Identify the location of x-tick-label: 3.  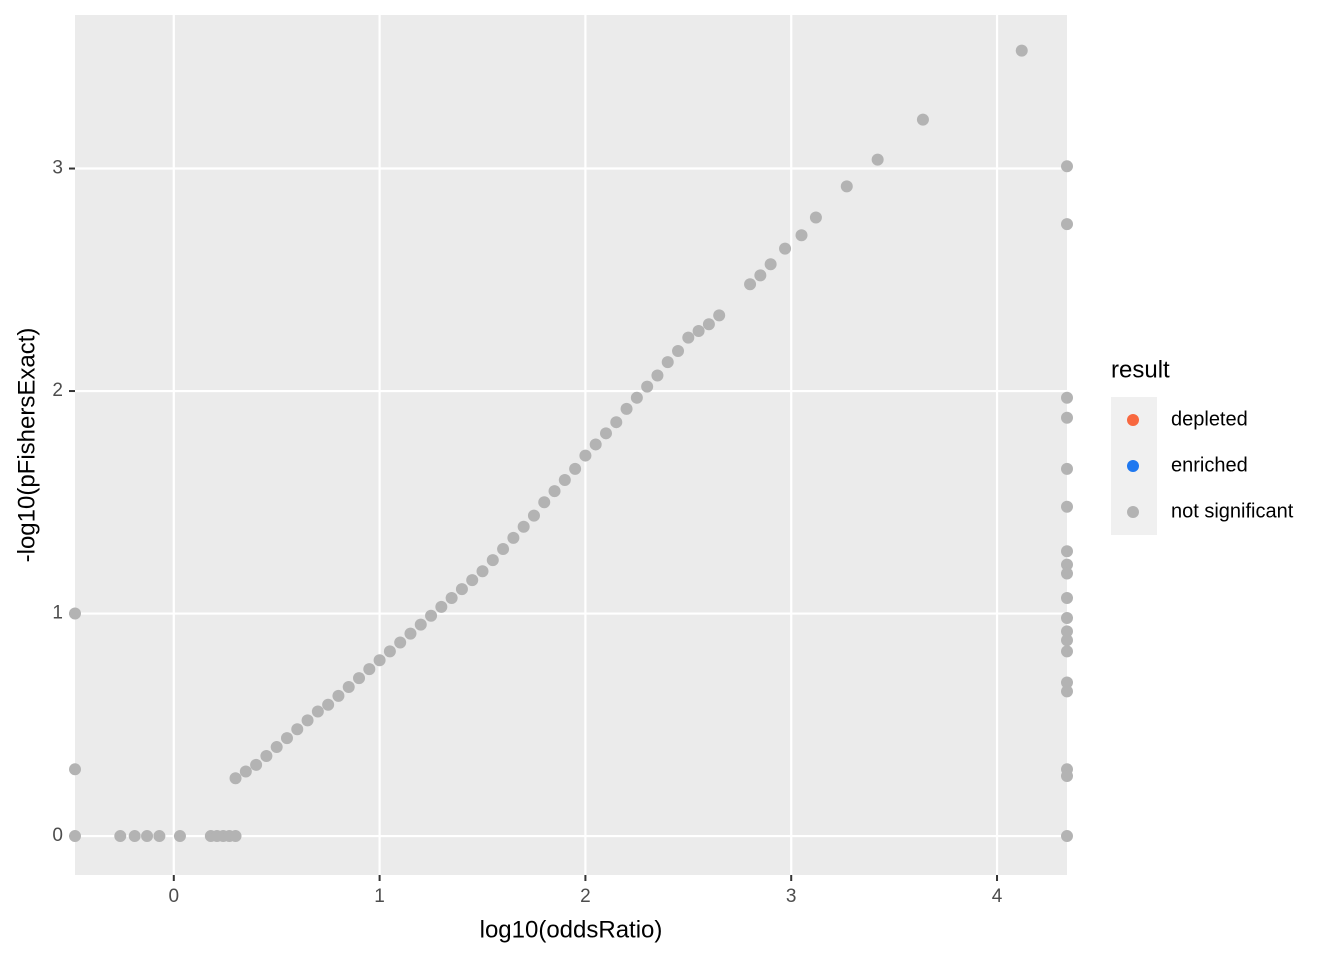
(791, 896).